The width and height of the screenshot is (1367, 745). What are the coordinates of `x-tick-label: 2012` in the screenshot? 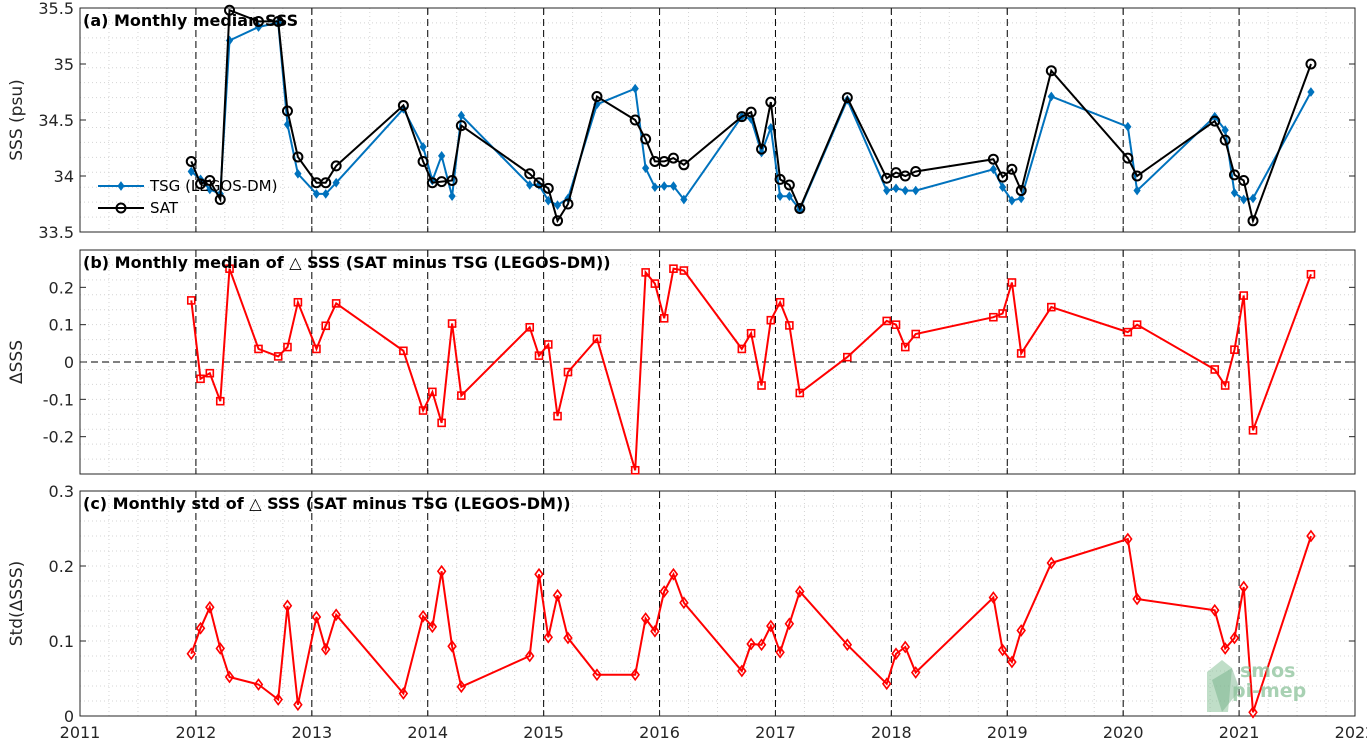 It's located at (196, 732).